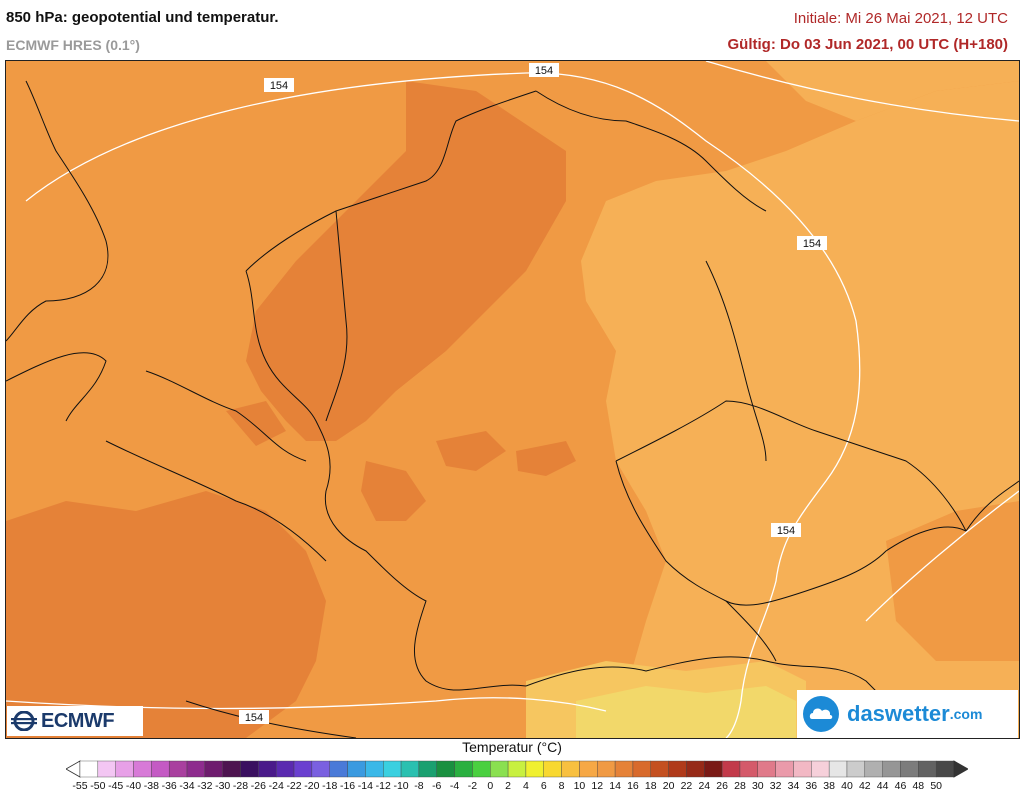 The width and height of the screenshot is (1024, 799). Describe the element at coordinates (73, 769) in the screenshot. I see `legend-arrow-low` at that location.